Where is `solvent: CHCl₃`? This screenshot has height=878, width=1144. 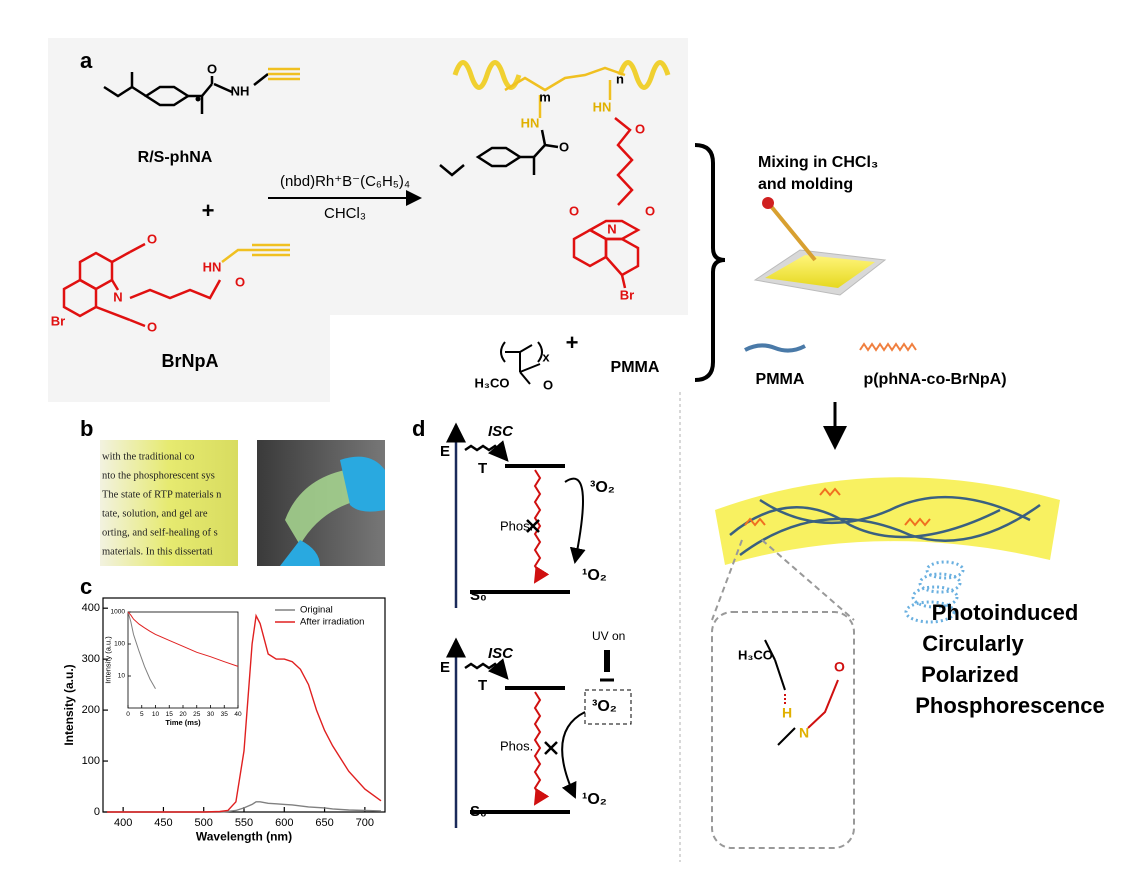 solvent: CHCl₃ is located at coordinates (345, 213).